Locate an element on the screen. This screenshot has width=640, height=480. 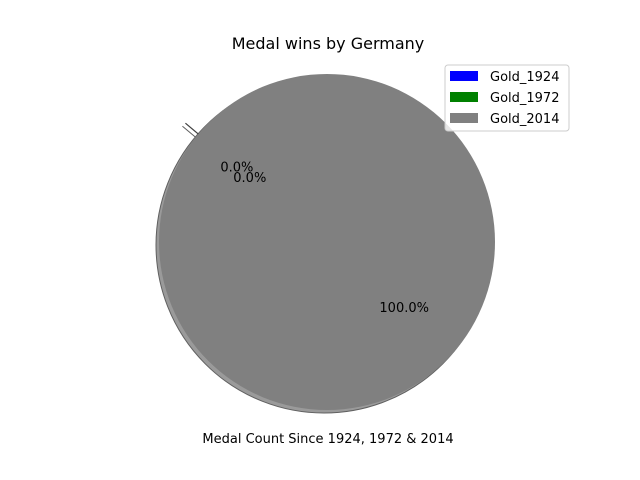
legend-label-gold-2014: Gold_2014 is located at coordinates (524, 119).